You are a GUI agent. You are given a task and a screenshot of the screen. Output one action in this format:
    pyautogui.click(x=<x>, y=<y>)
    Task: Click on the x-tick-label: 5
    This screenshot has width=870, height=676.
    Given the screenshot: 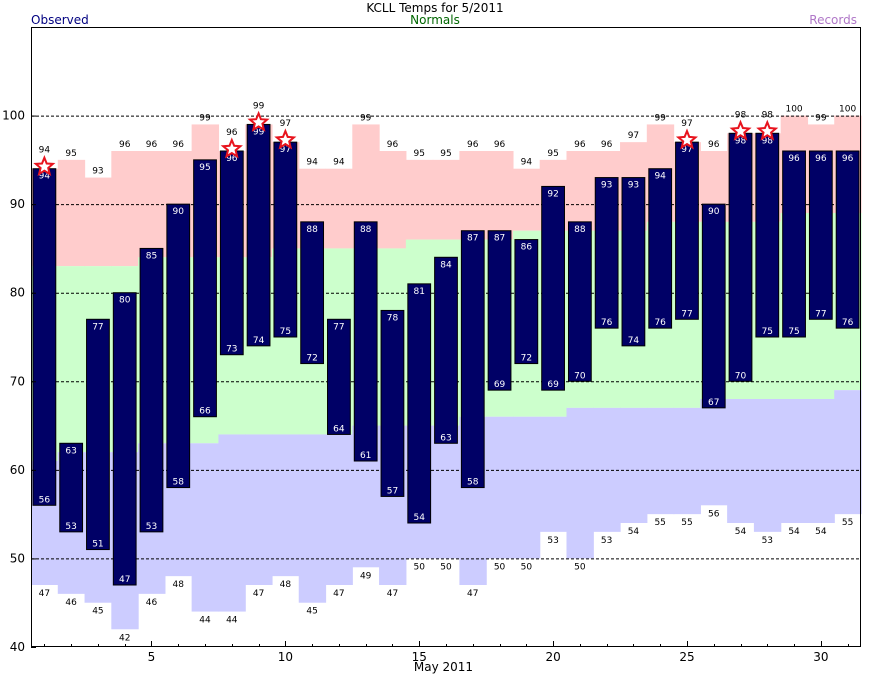 What is the action you would take?
    pyautogui.click(x=152, y=657)
    